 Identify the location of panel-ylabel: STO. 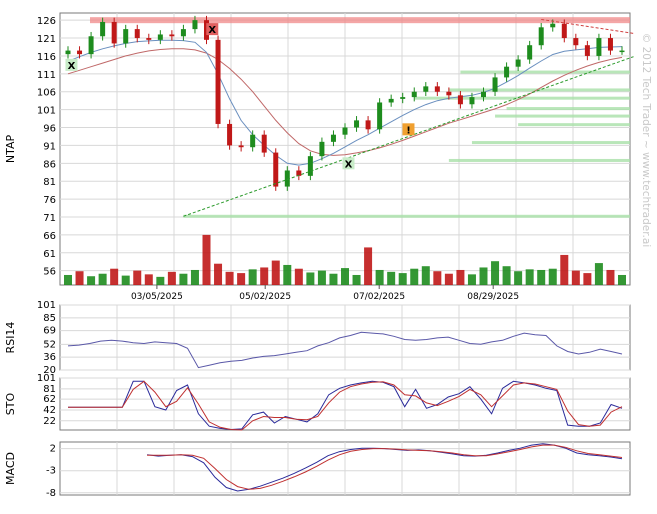
(10, 403).